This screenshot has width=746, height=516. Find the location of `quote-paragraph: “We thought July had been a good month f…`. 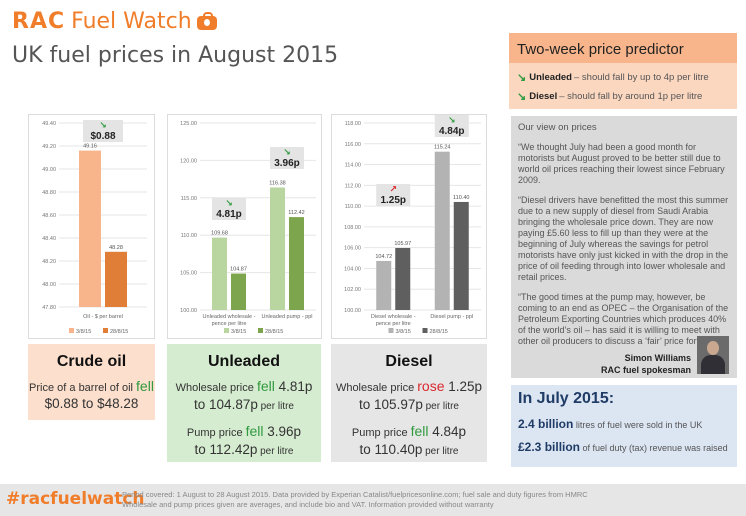

quote-paragraph: “We thought July had been a good month f… is located at coordinates (621, 163).